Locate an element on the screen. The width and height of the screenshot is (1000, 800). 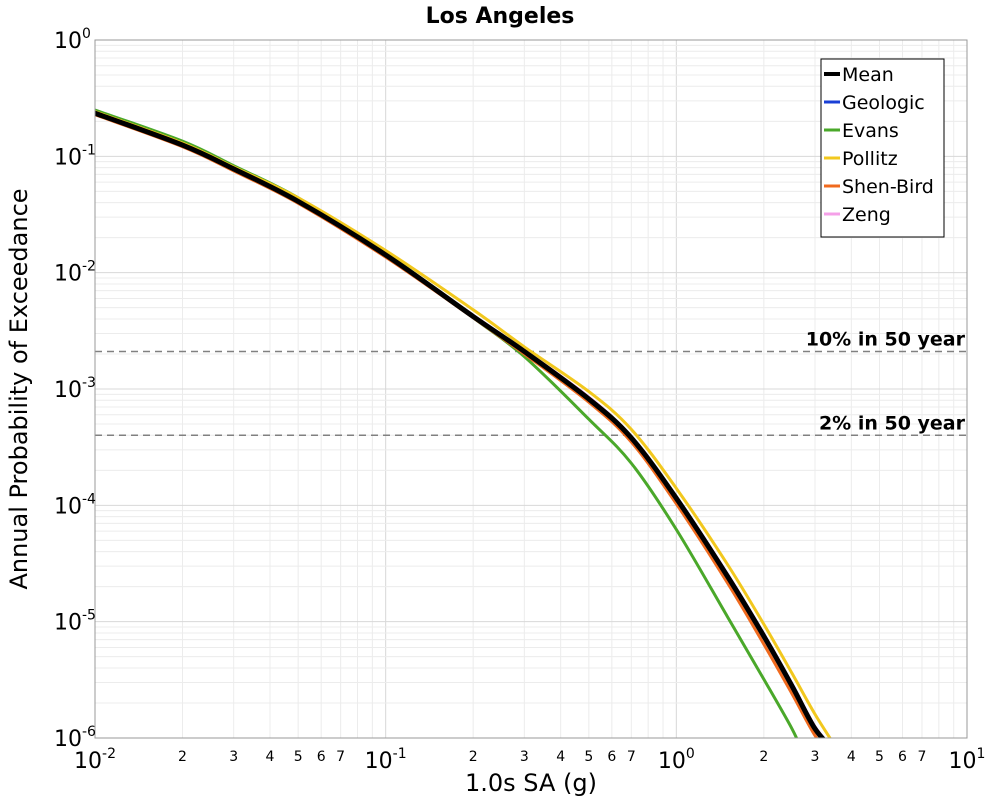
y-axis-ticks: 10⁰ 10⁻¹ 10⁻² 10⁻³ 10⁻⁴ 10⁻⁵ 10⁻⁶ is located at coordinates (75, 389).